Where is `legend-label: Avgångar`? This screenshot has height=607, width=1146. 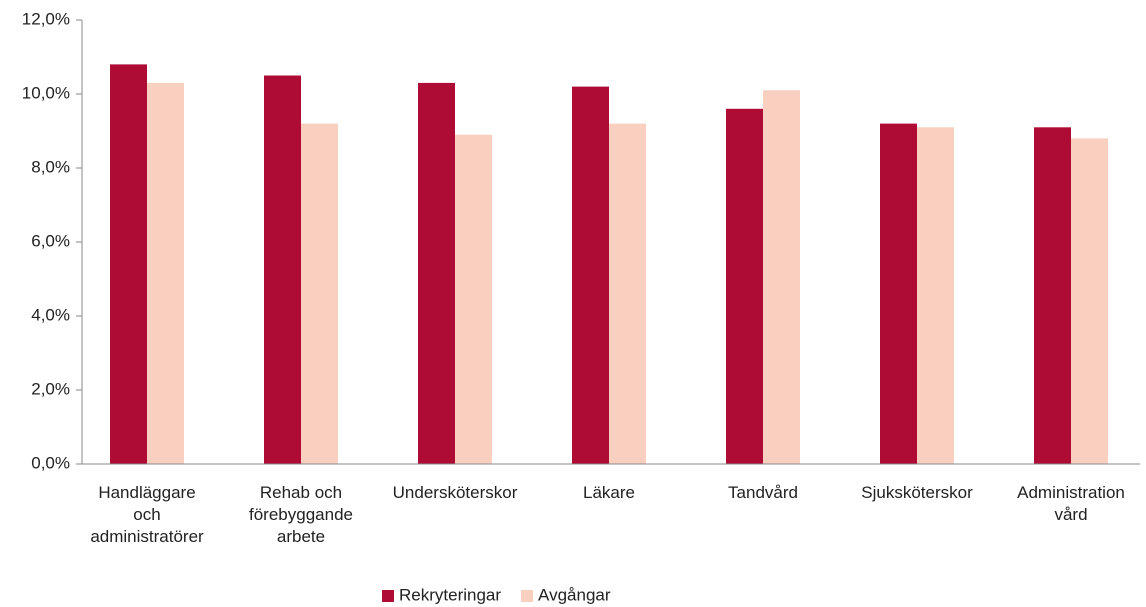 legend-label: Avgångar is located at coordinates (574, 594).